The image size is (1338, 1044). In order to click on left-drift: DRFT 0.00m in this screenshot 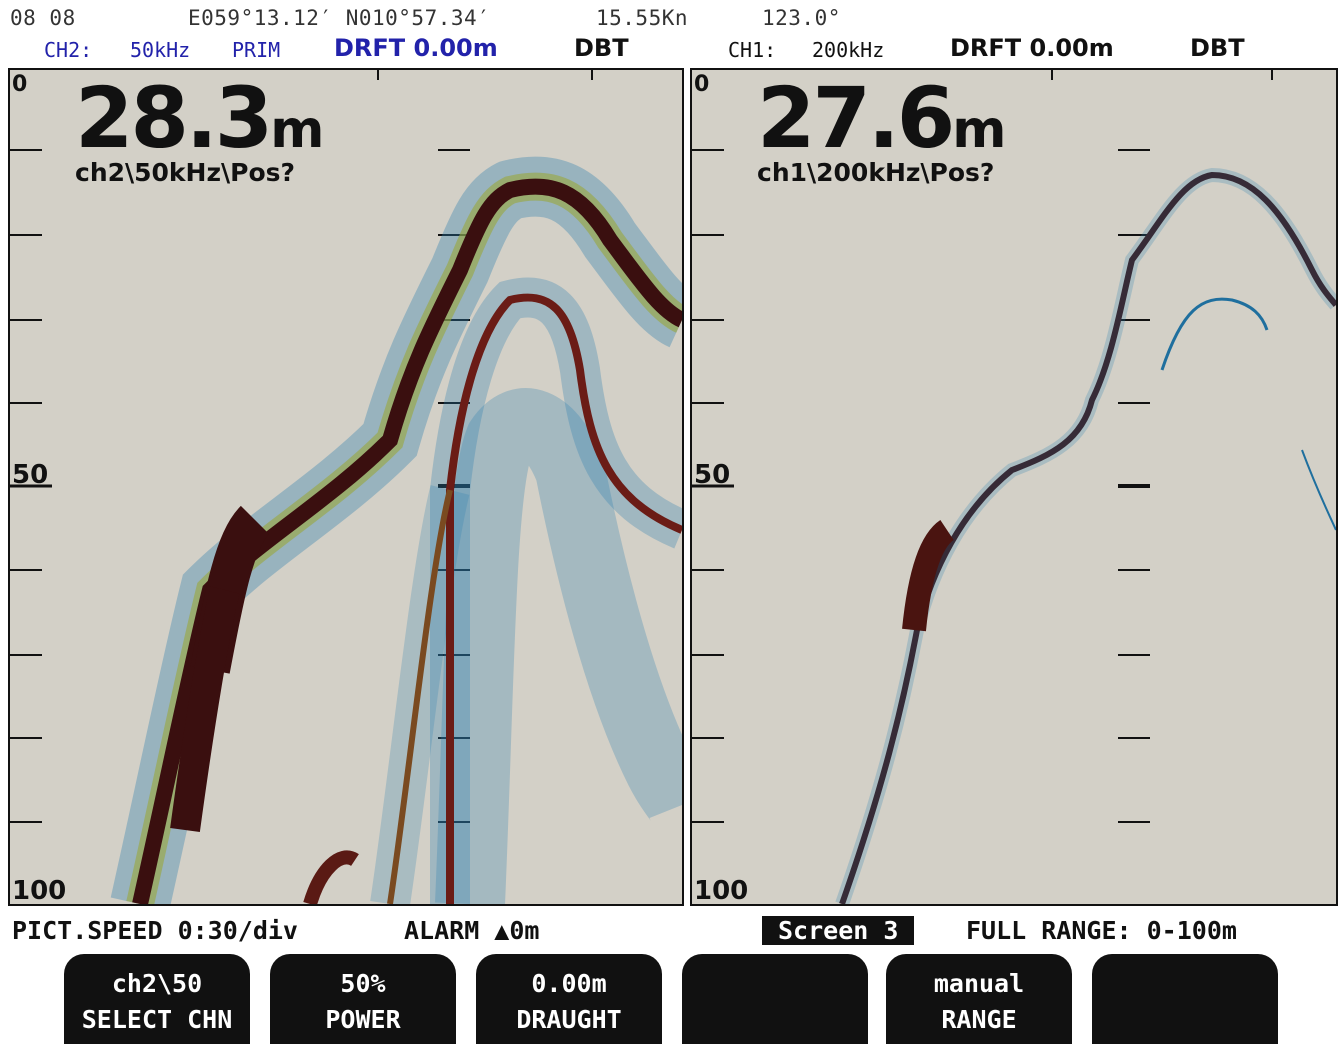, I will do `click(416, 48)`.